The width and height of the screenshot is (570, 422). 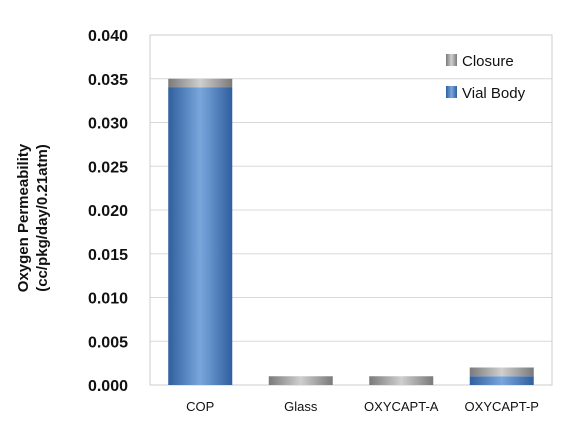 I want to click on x-category-label: COP, so click(x=200, y=406).